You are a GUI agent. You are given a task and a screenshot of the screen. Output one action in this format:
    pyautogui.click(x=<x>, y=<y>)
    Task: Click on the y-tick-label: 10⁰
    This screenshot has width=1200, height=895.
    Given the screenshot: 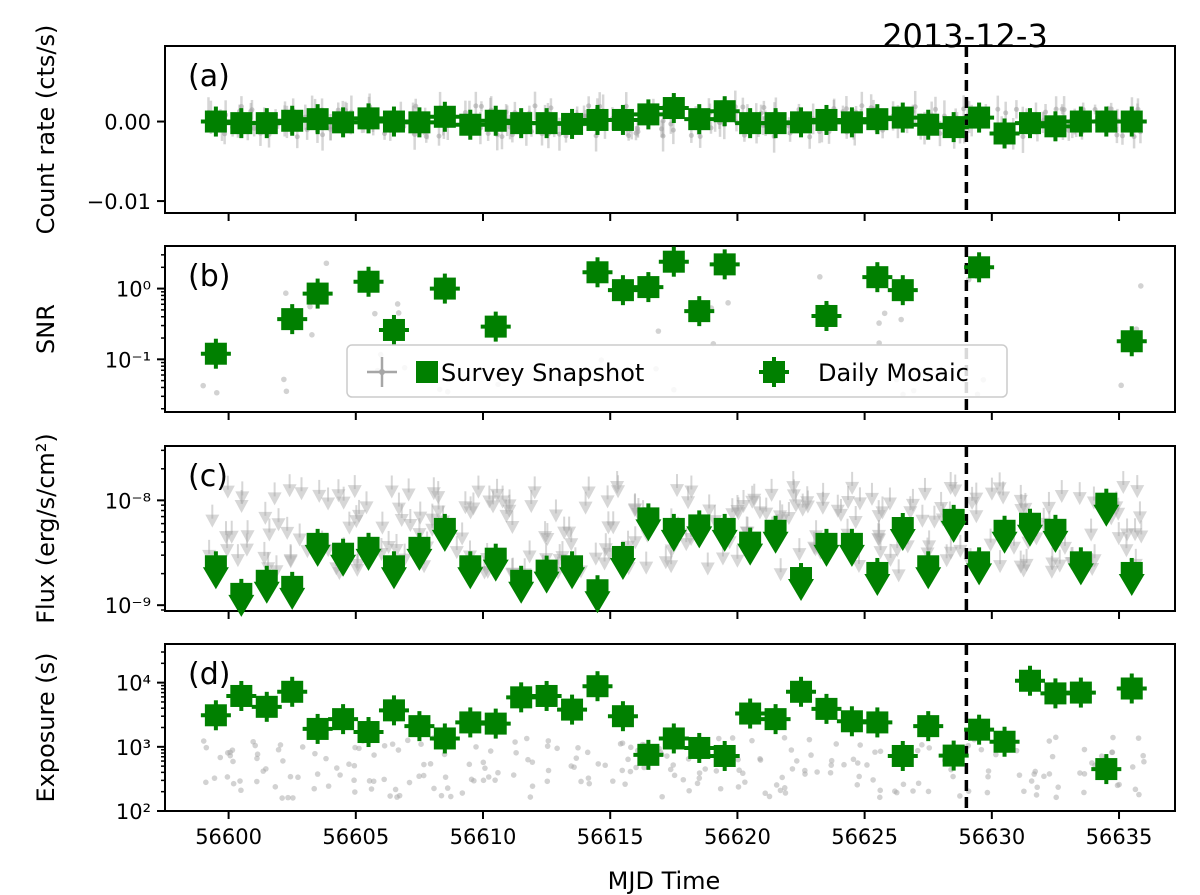 What is the action you would take?
    pyautogui.click(x=133, y=290)
    